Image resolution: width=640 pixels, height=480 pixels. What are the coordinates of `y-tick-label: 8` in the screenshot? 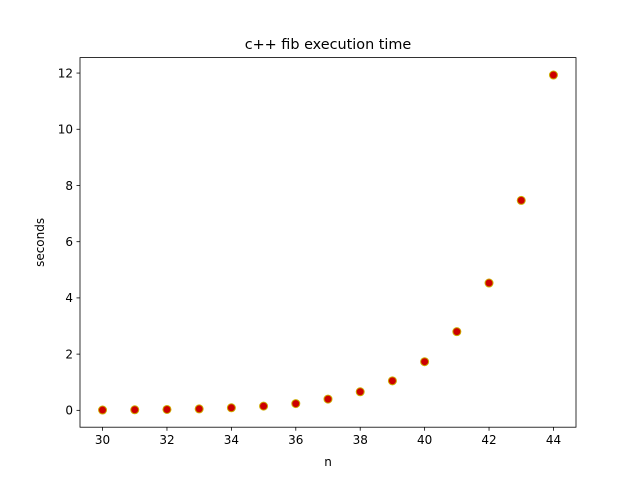 It's located at (69, 186).